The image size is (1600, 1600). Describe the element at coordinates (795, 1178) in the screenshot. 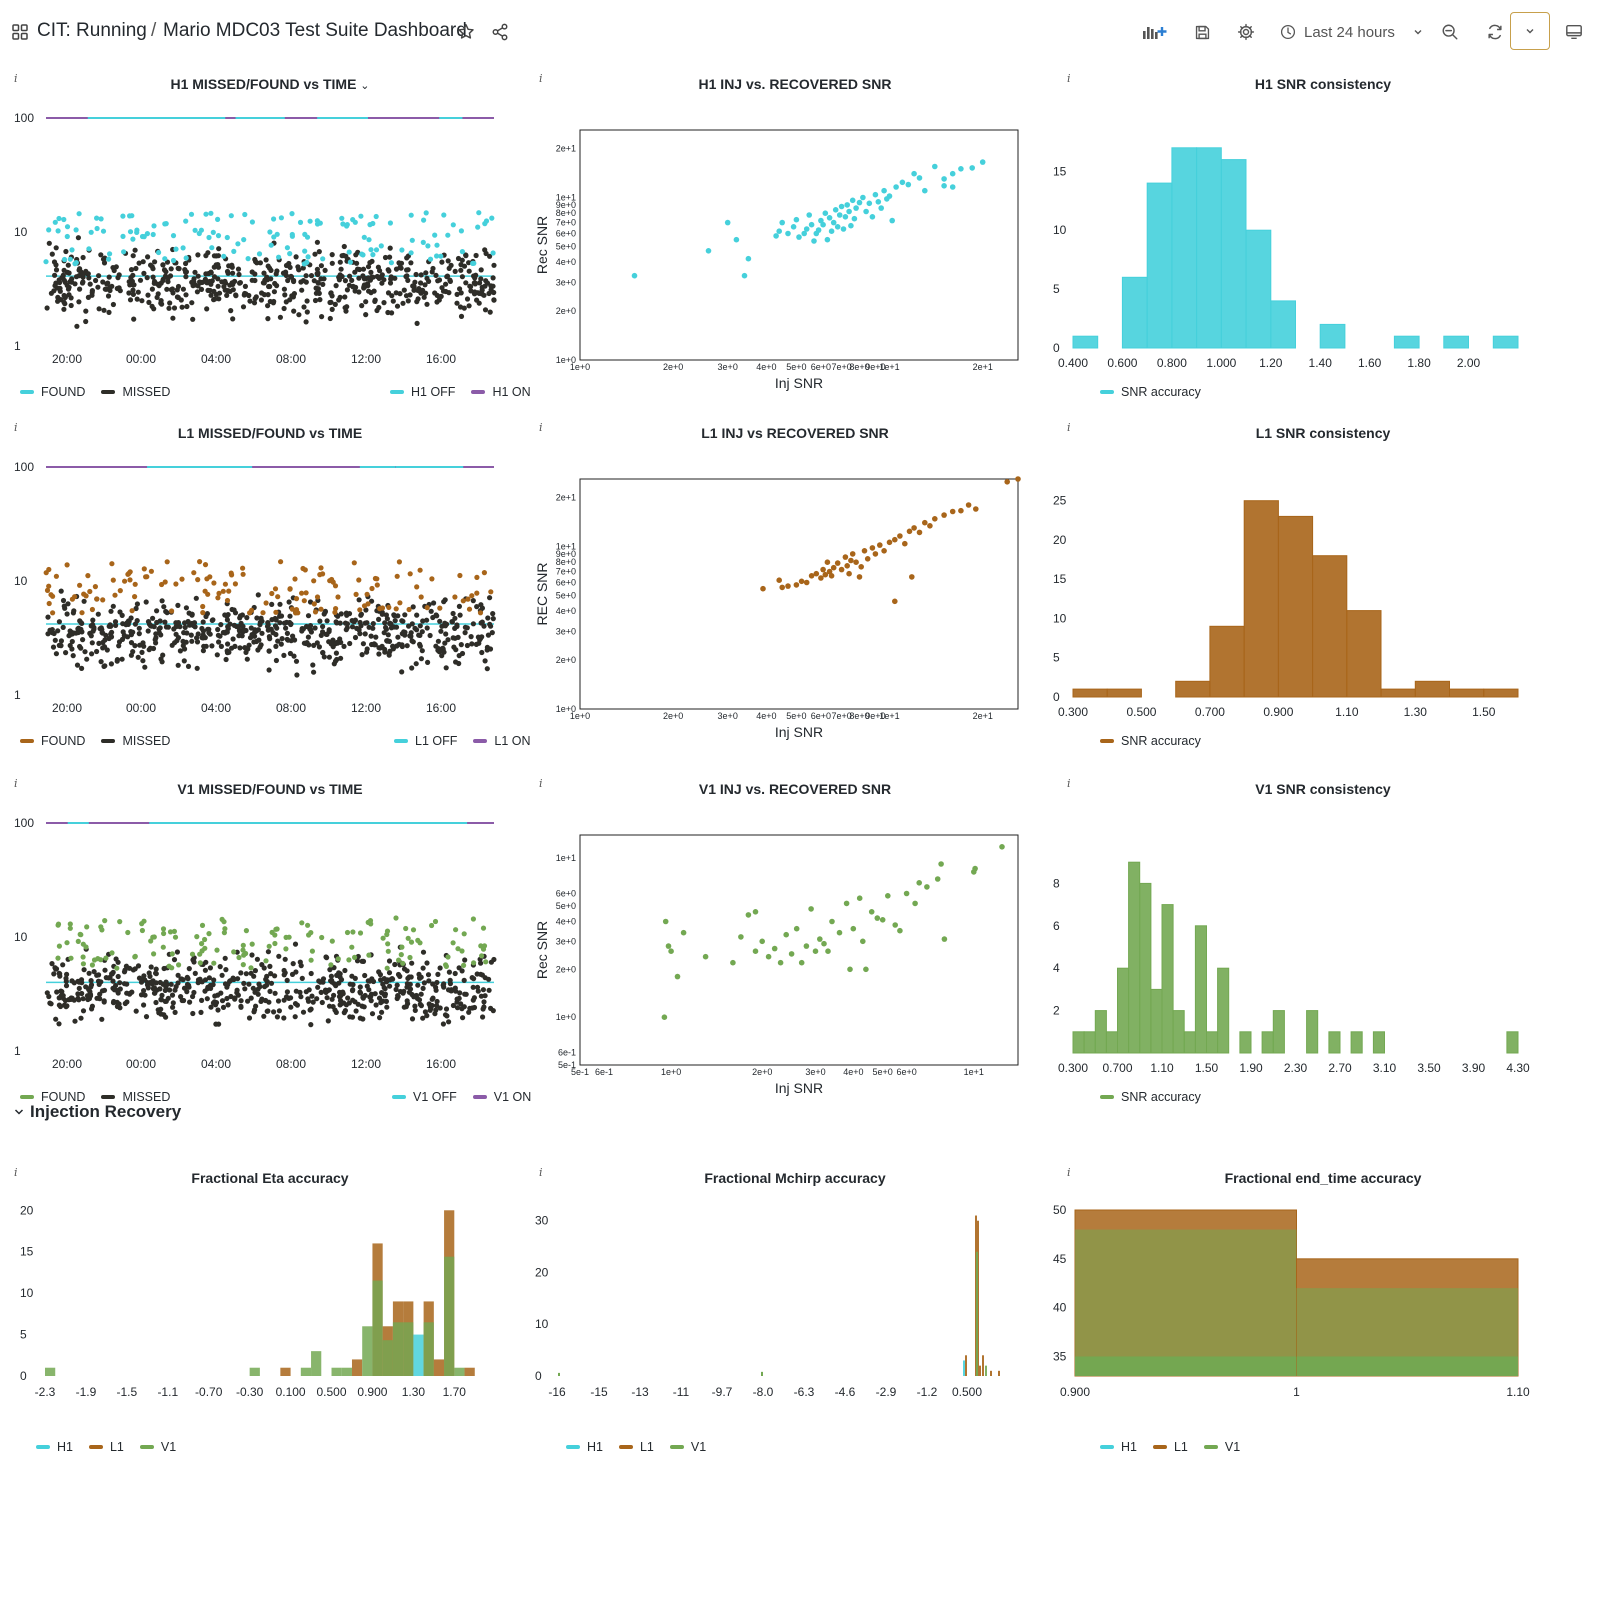

I see `panel-title: Fractional Mchirp accuracy` at that location.